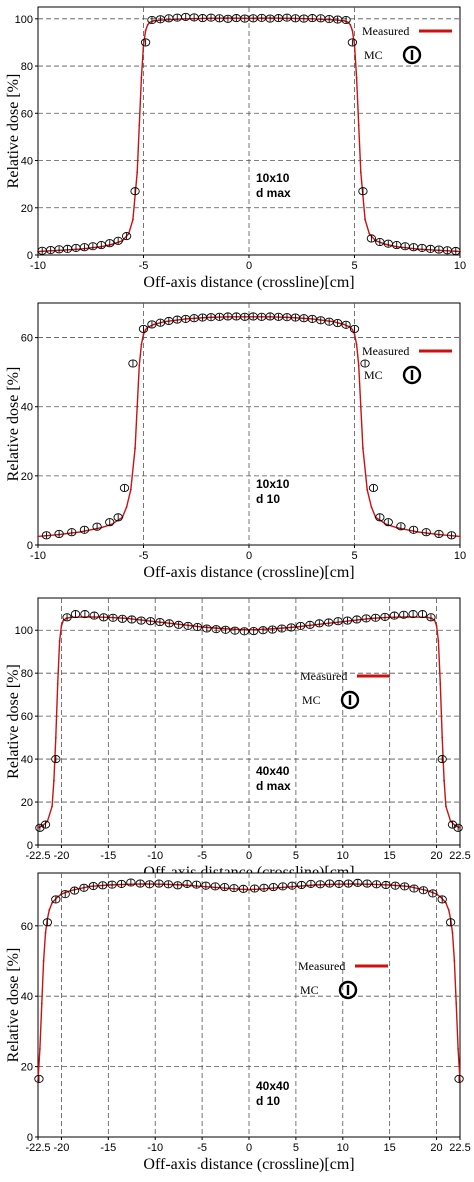 This screenshot has width=474, height=1182. Describe the element at coordinates (248, 282) in the screenshot. I see `x-axis-label: Off-axis distance (crossline)[cm]` at that location.